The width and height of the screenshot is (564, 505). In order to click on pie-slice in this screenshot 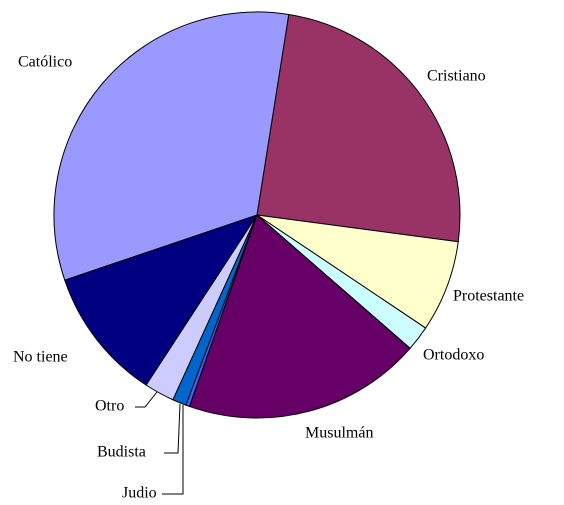, I will do `click(161, 300)`.